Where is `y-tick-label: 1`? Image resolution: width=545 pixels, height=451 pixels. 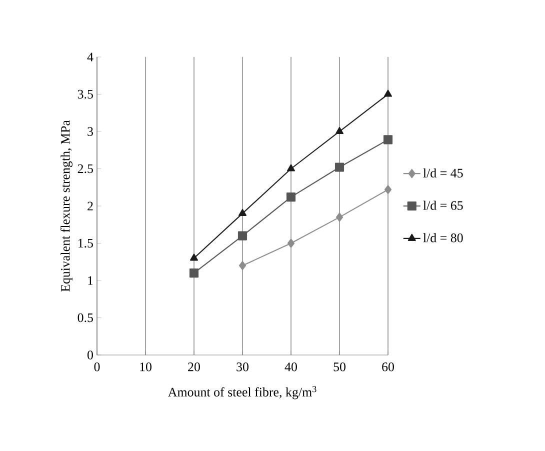
y-tick-label: 1 is located at coordinates (90, 280).